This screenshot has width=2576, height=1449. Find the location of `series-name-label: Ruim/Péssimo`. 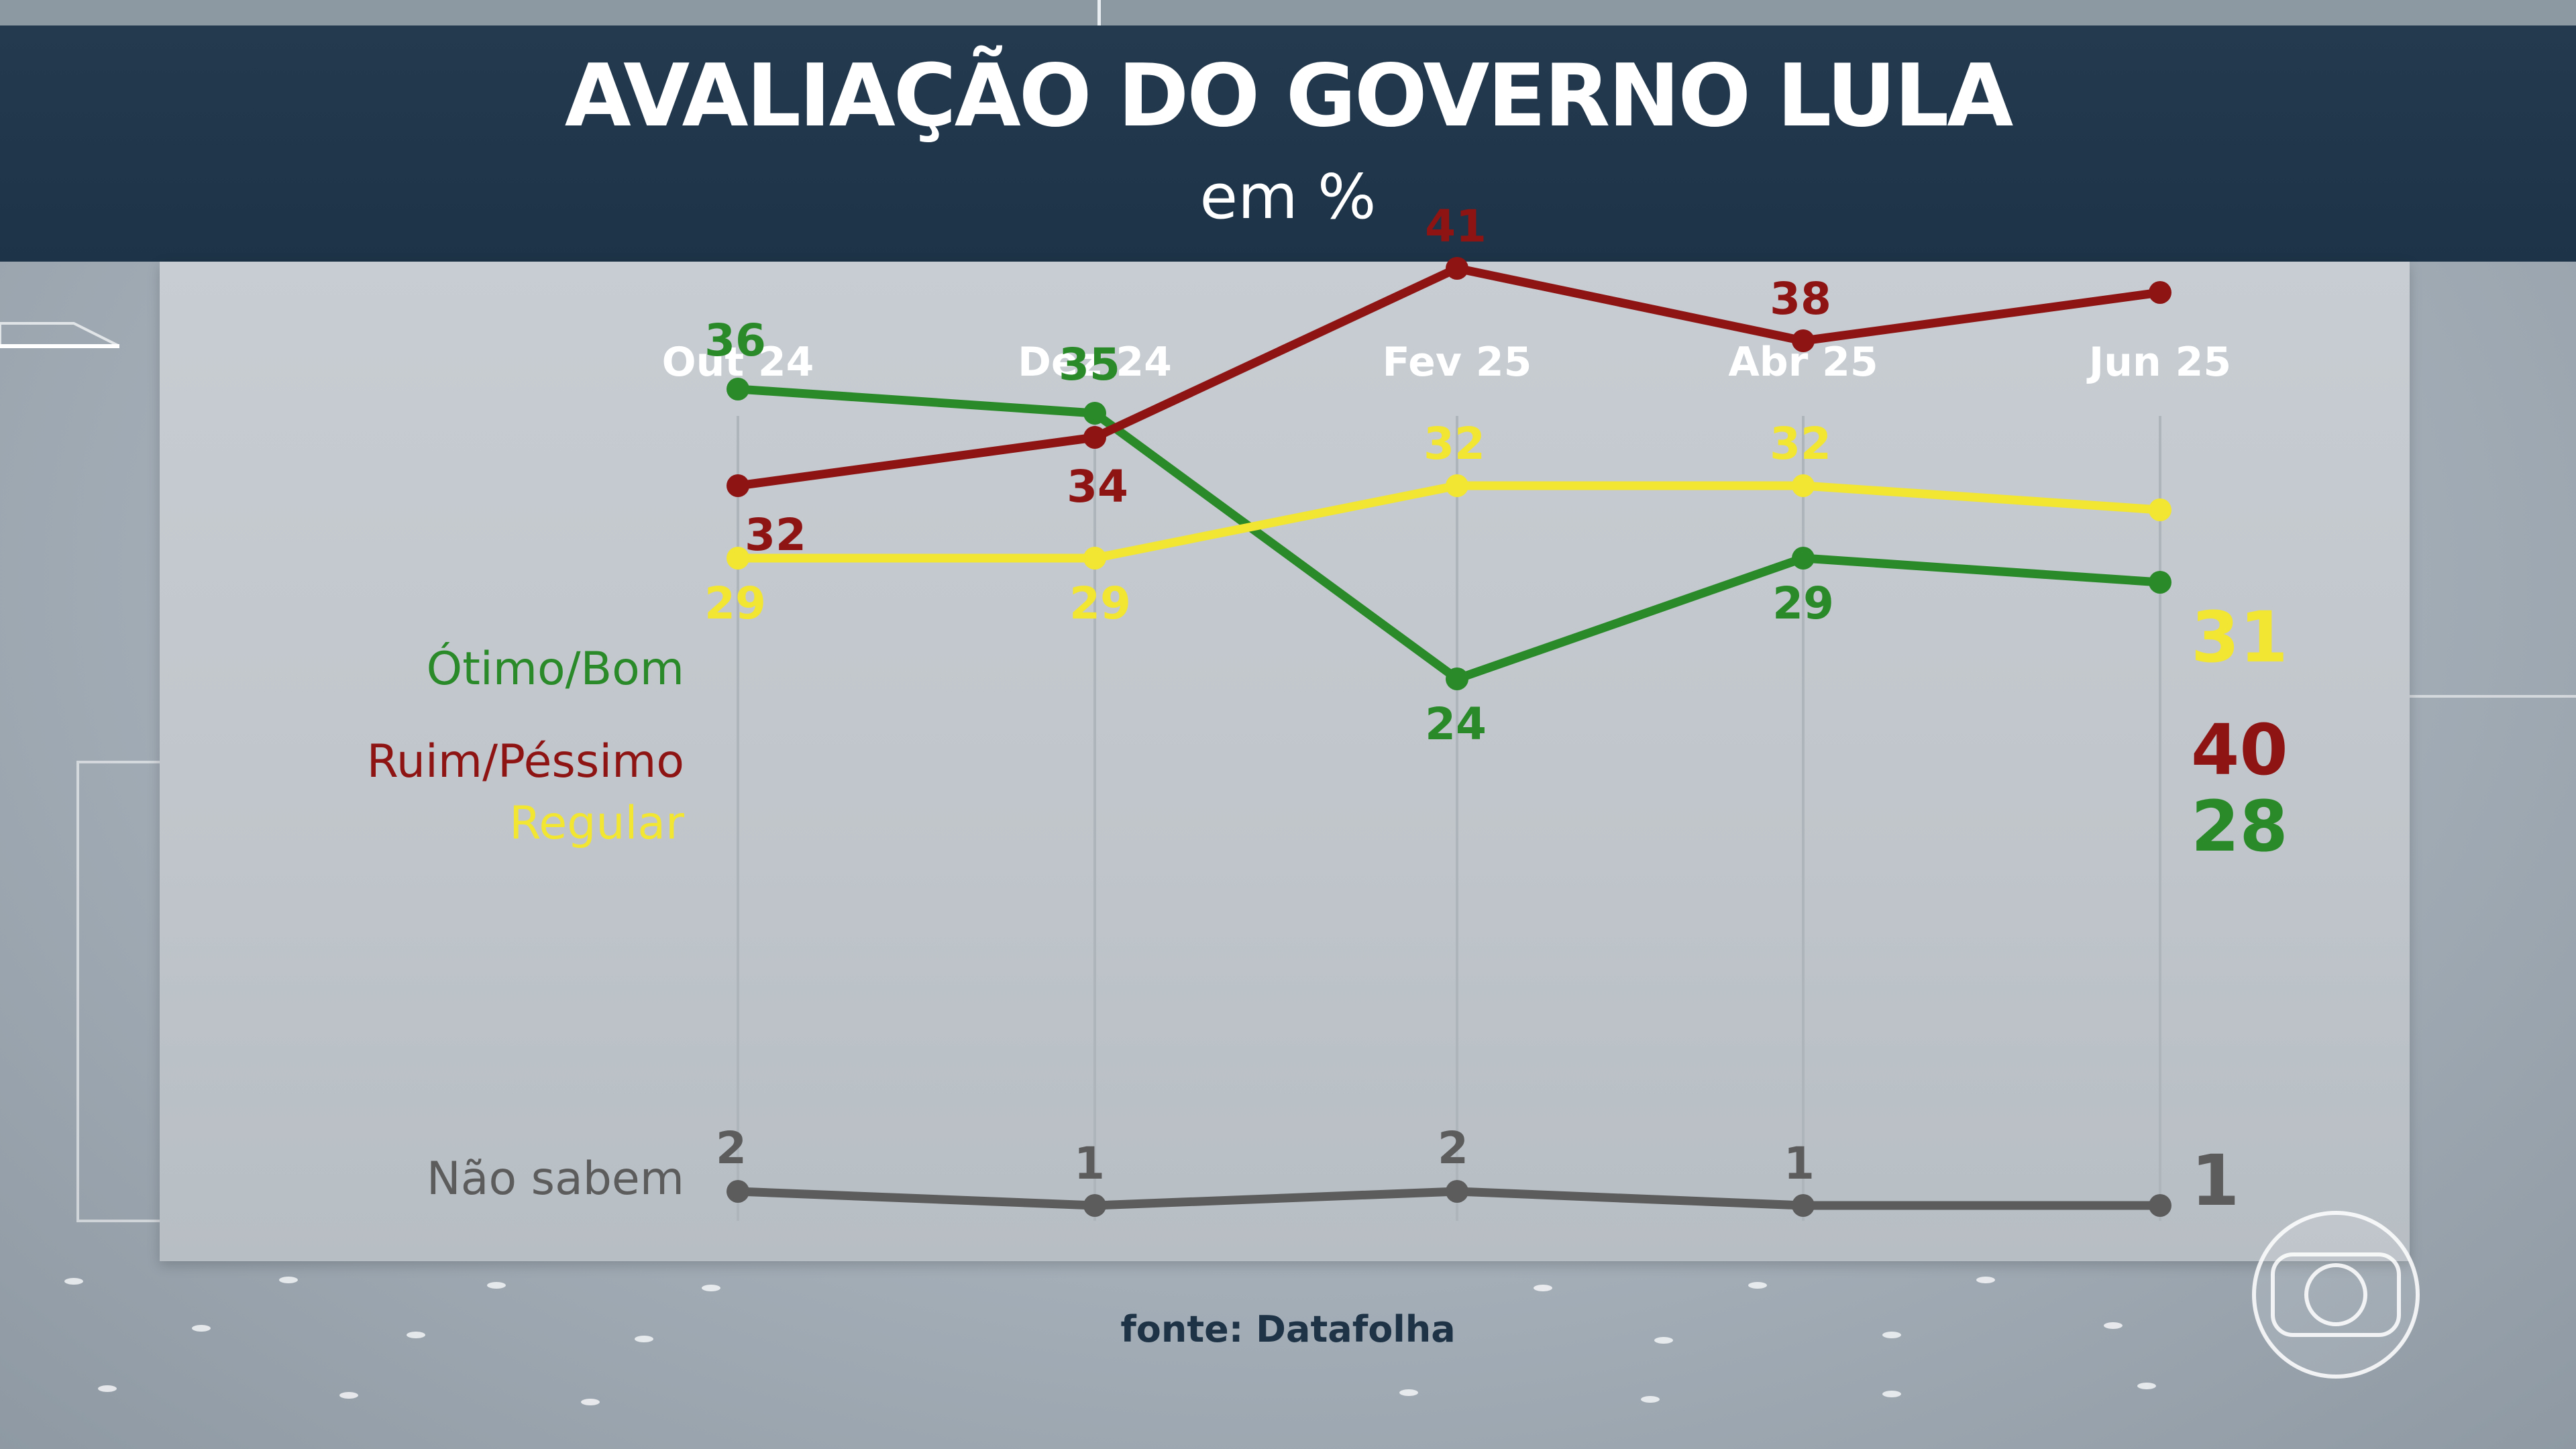

series-name-label: Ruim/Péssimo is located at coordinates (525, 761).